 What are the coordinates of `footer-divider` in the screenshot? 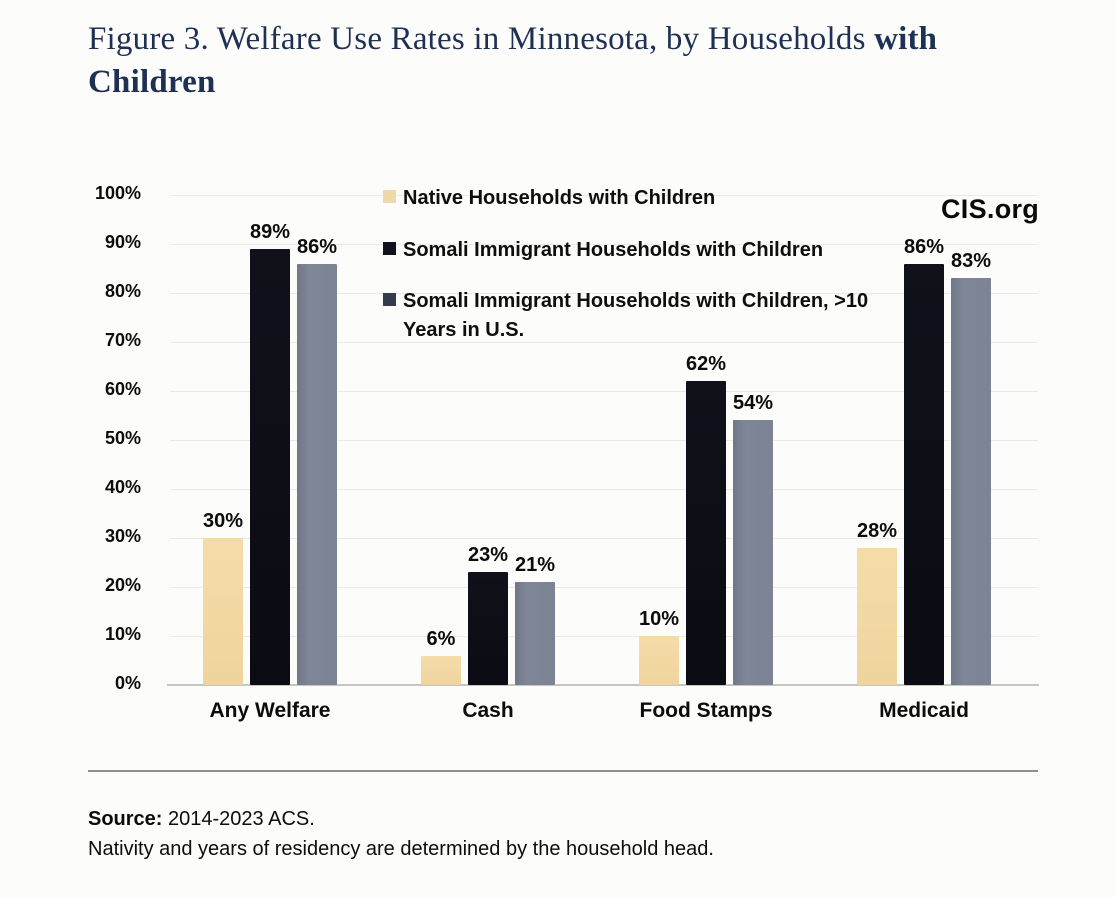 It's located at (563, 771).